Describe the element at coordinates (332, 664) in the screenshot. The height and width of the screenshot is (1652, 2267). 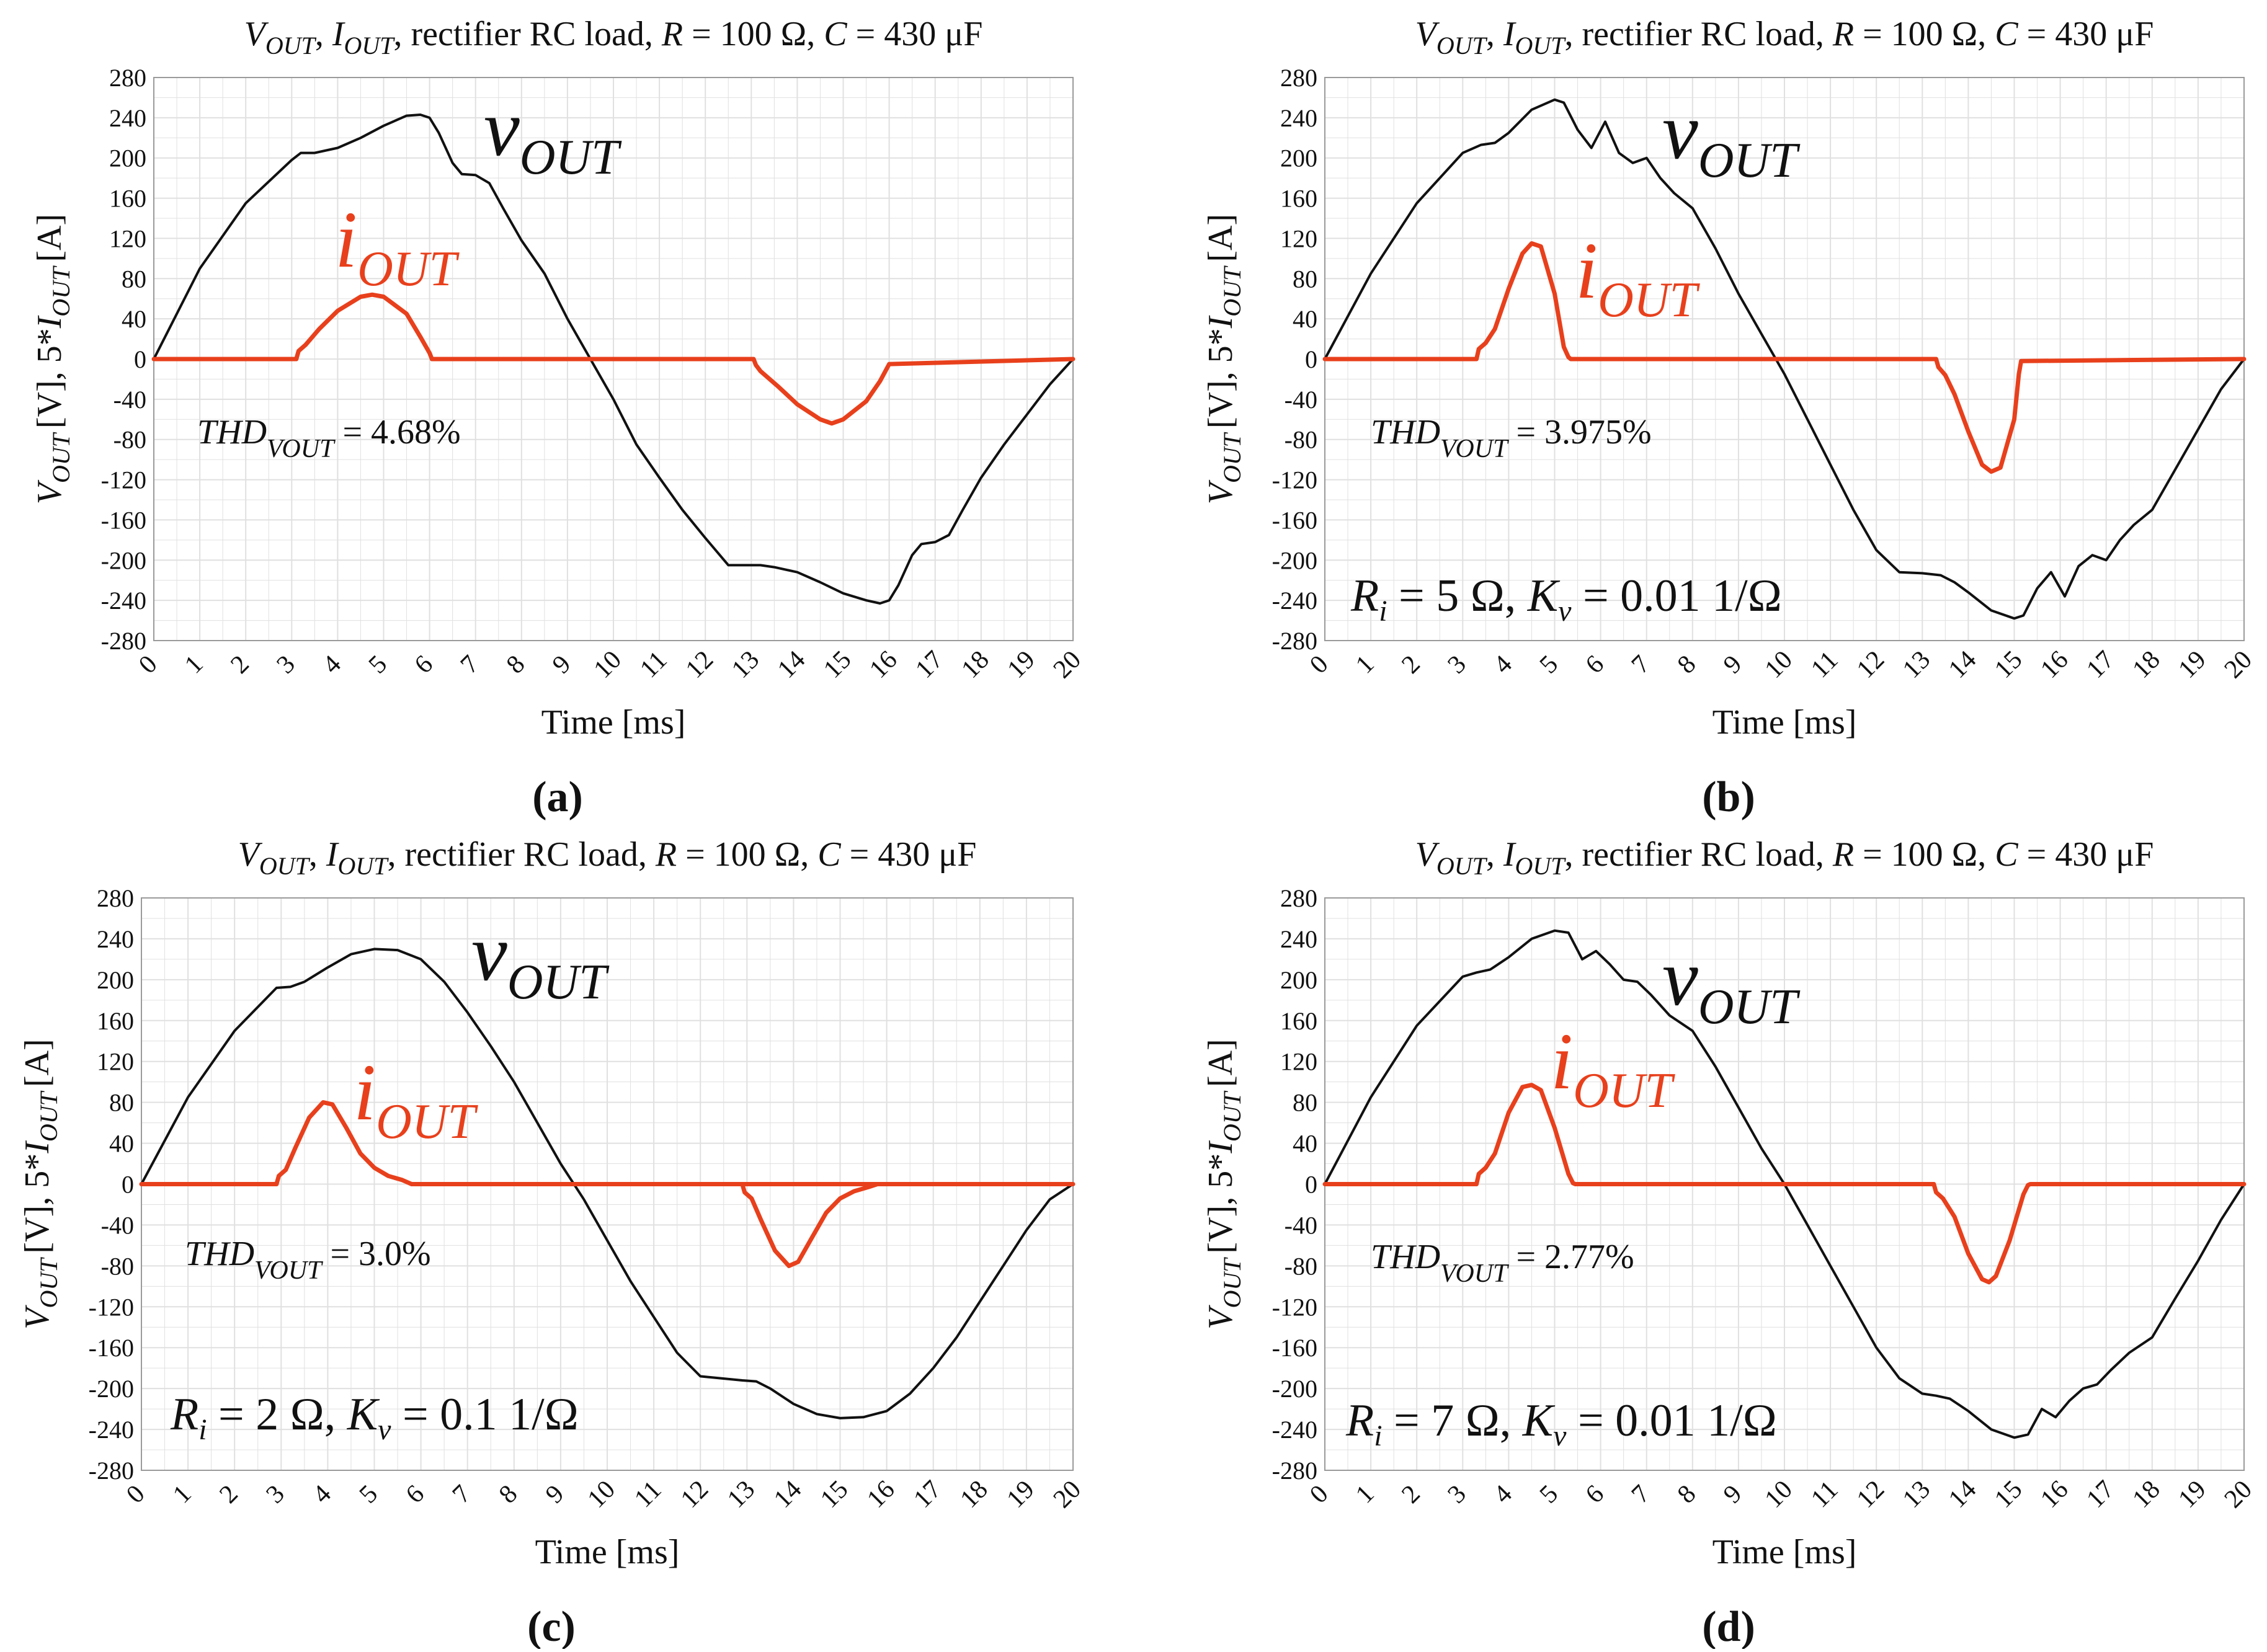
I see `x-tick-label: 4` at that location.